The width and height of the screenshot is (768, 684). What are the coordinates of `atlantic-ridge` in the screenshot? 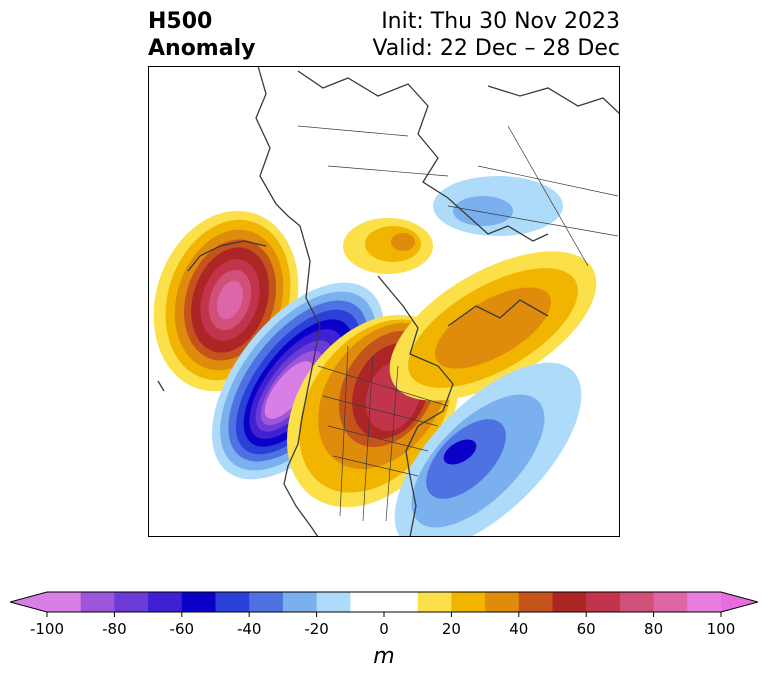 It's located at (470, 309).